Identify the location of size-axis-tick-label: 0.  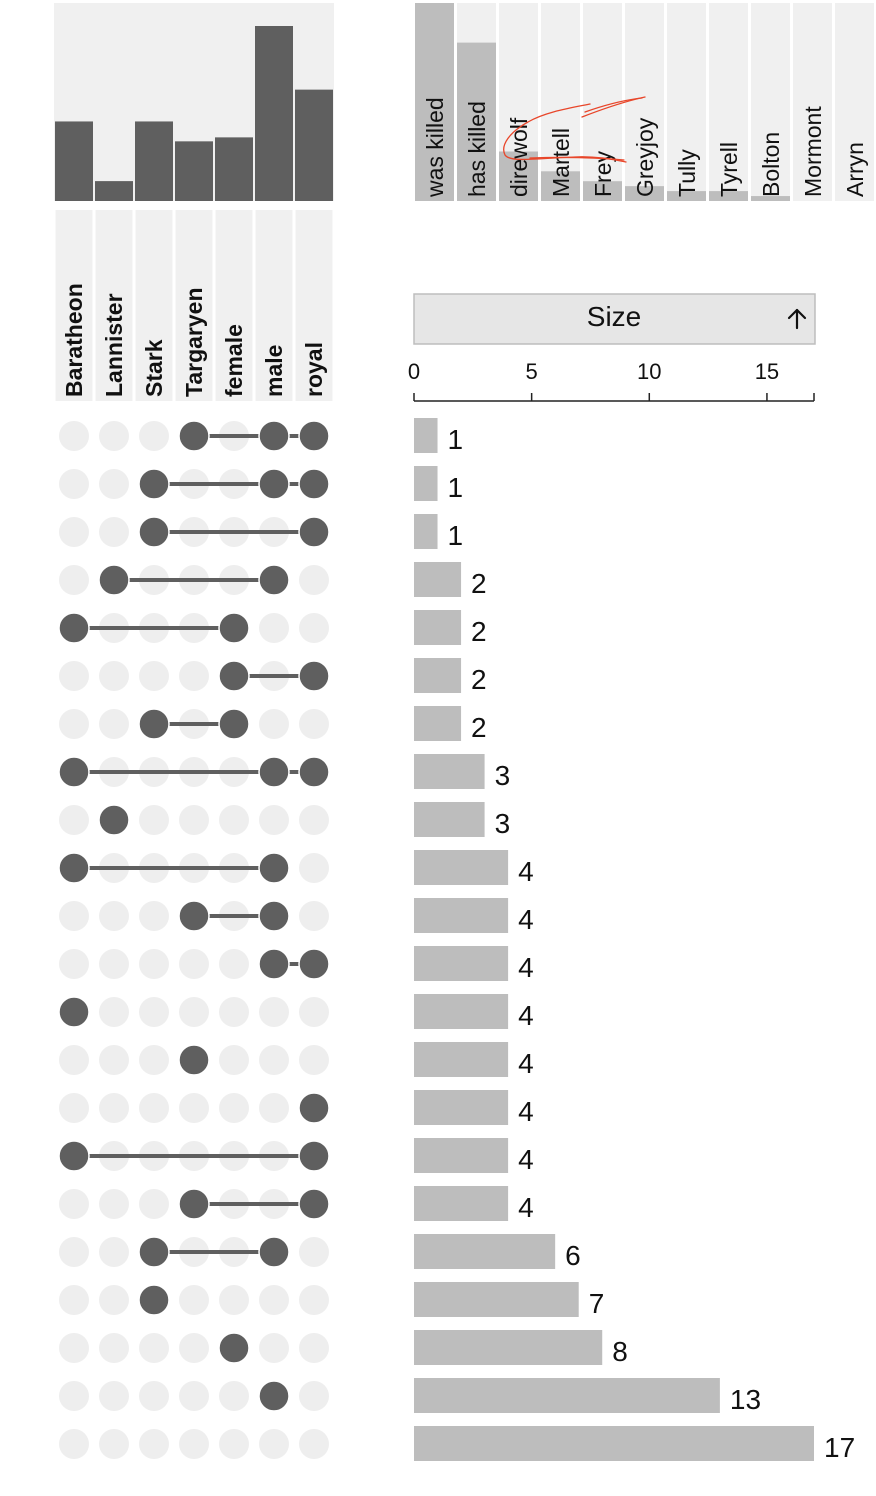
(414, 371).